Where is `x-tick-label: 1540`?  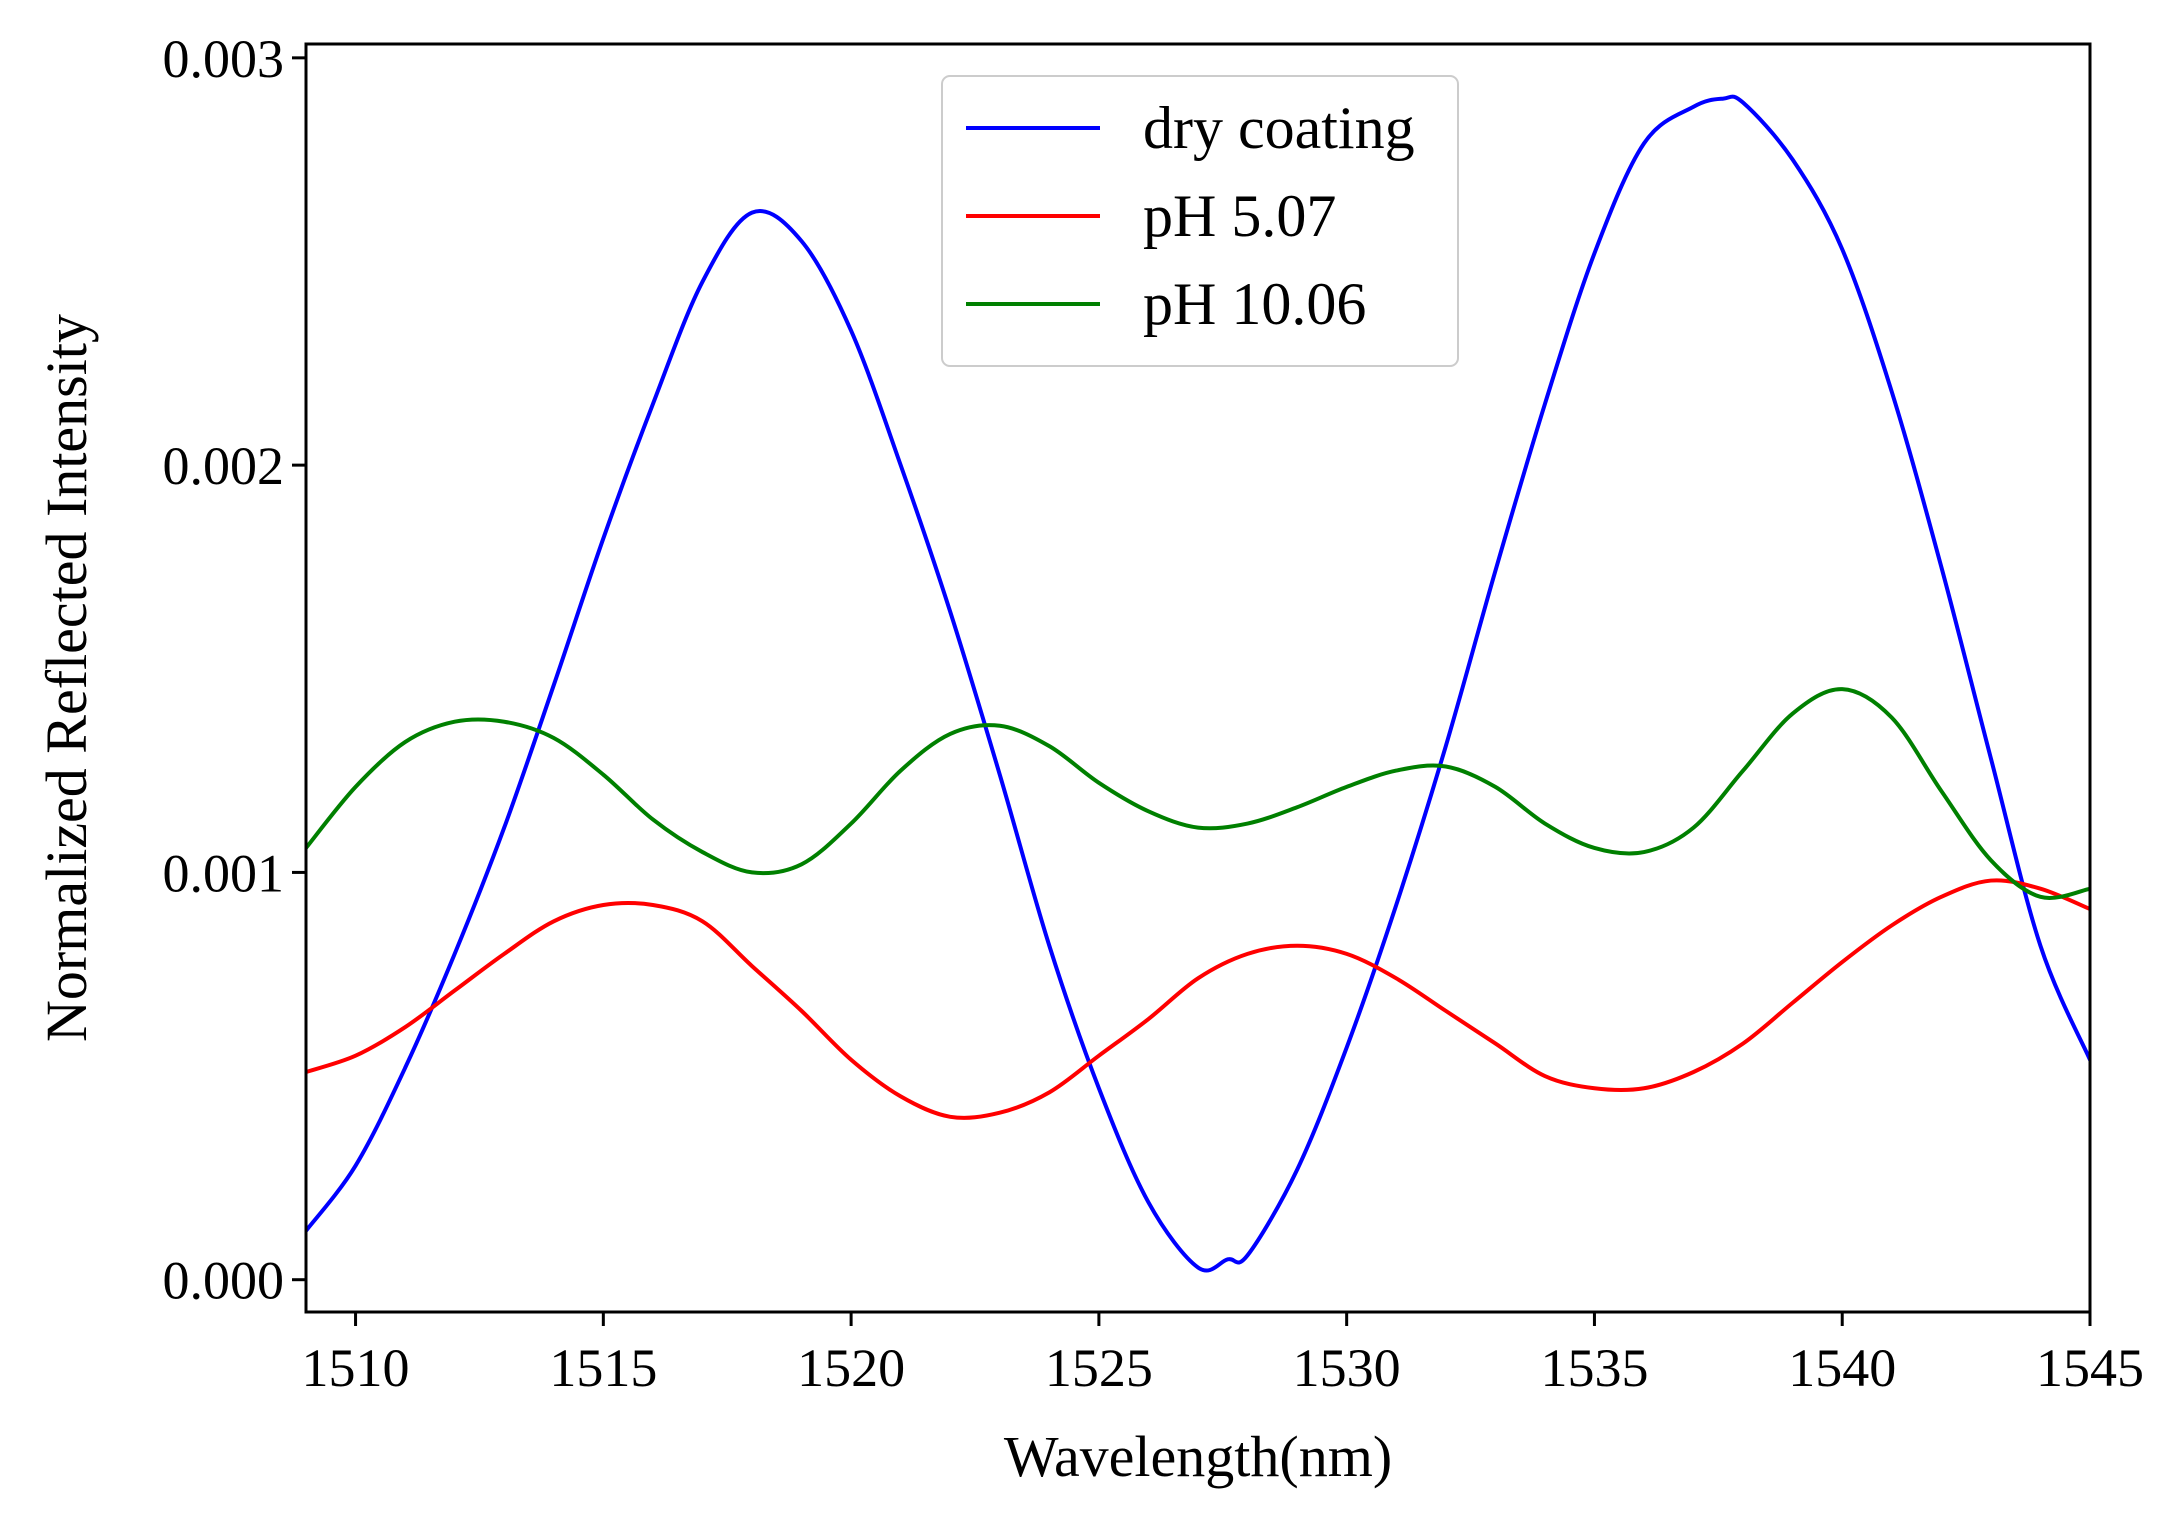 x-tick-label: 1540 is located at coordinates (1842, 1368).